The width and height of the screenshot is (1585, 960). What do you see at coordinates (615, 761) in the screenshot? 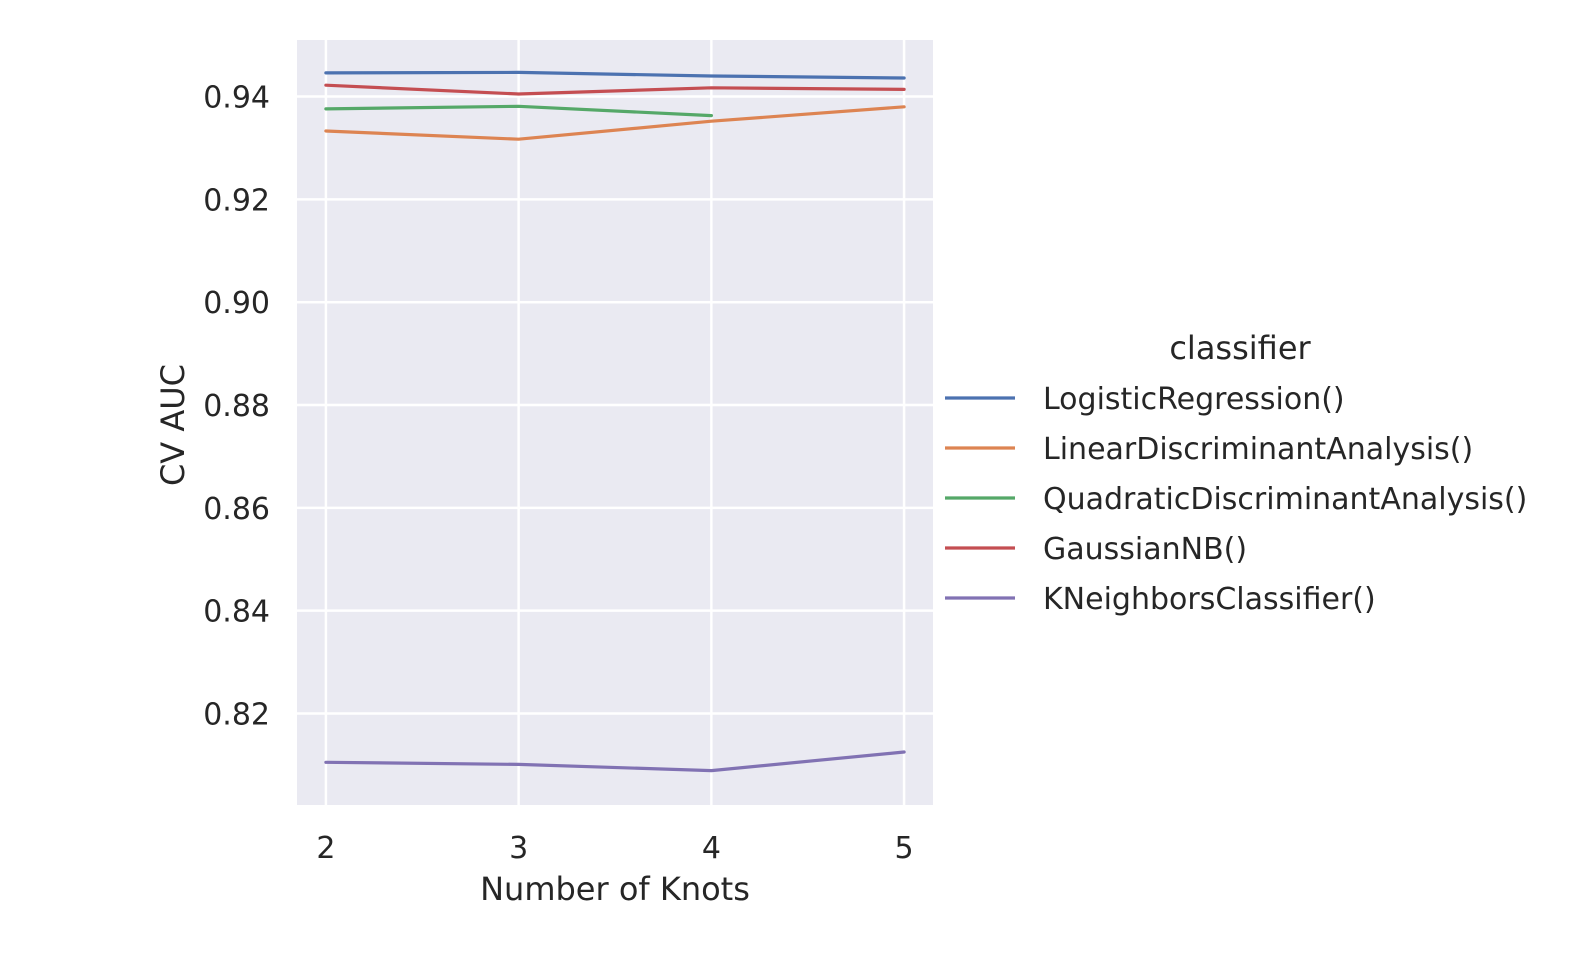
I see `series-line-kneighbors-classifier` at bounding box center [615, 761].